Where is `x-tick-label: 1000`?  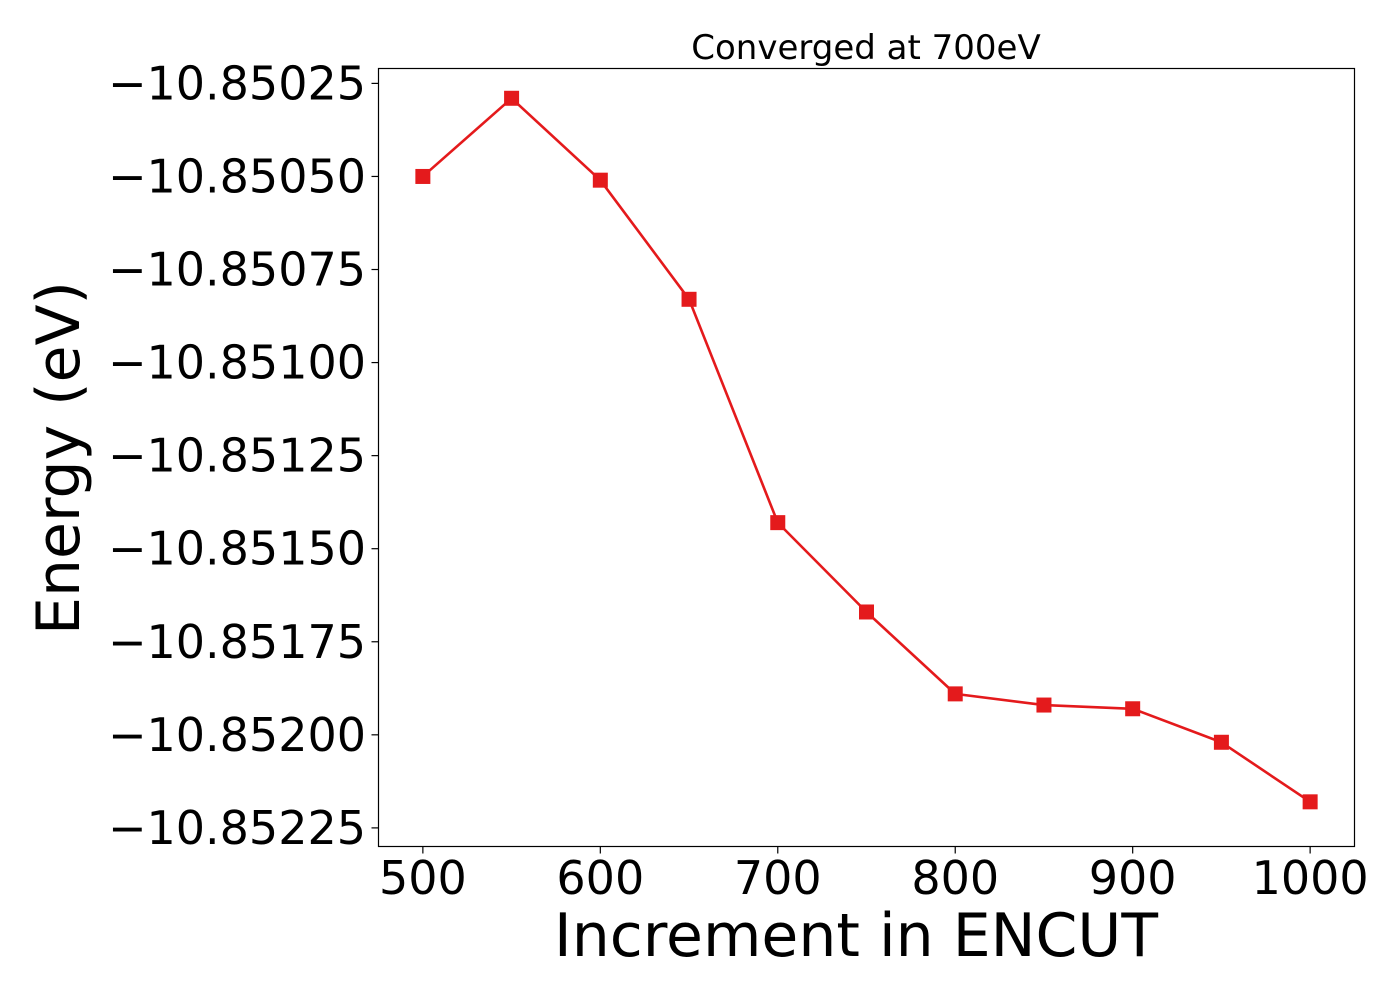 x-tick-label: 1000 is located at coordinates (1310, 878).